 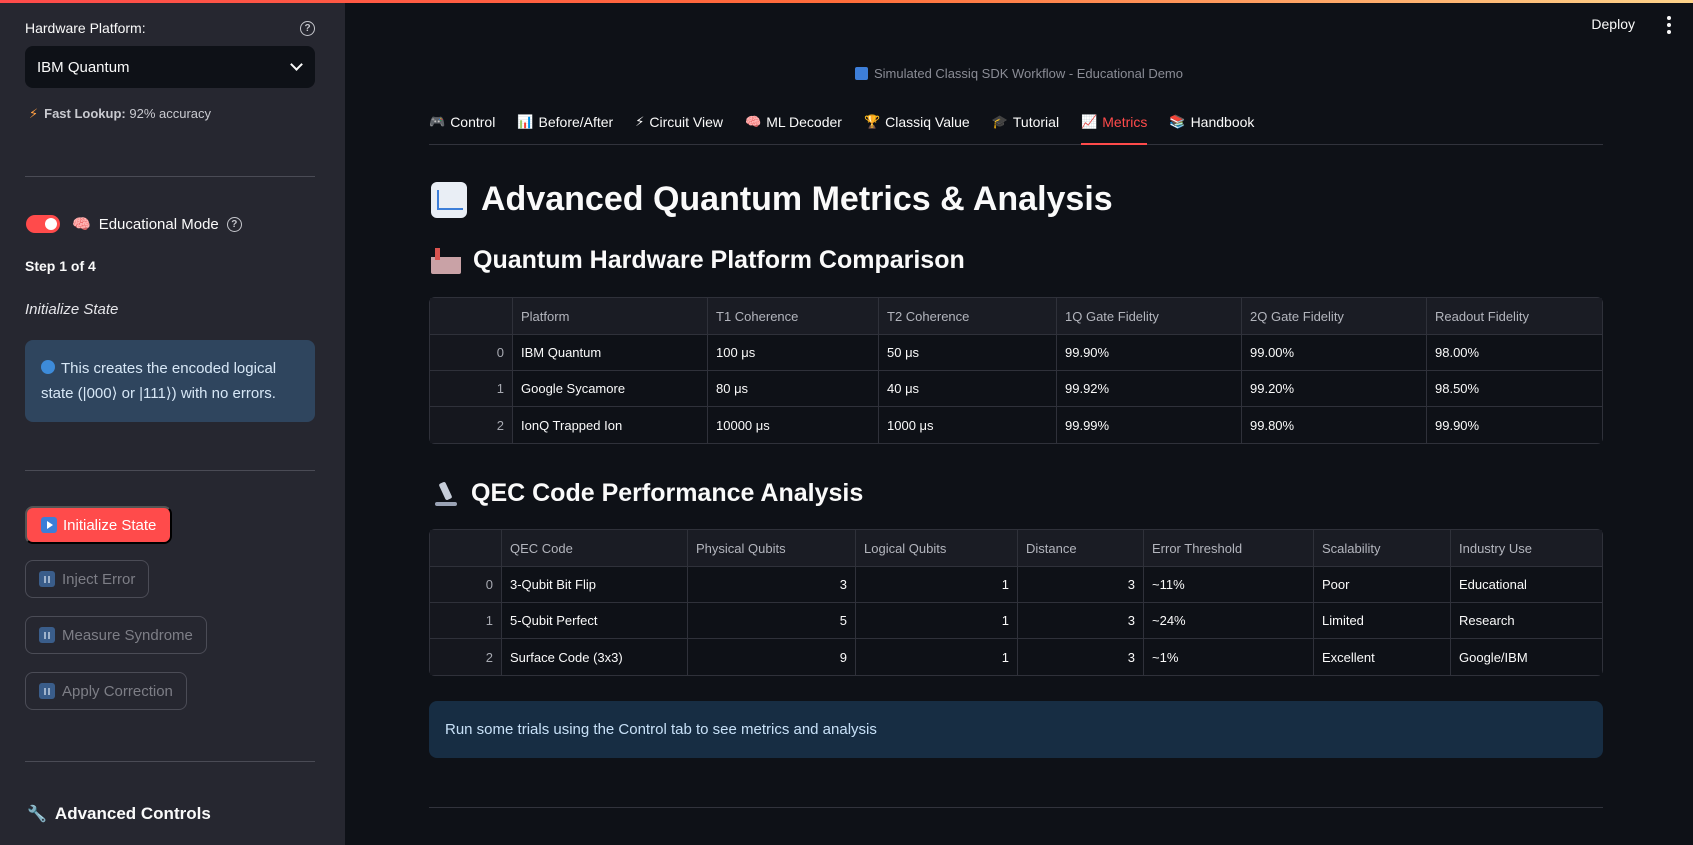 I want to click on tab-label: ML Decoder, so click(x=804, y=122).